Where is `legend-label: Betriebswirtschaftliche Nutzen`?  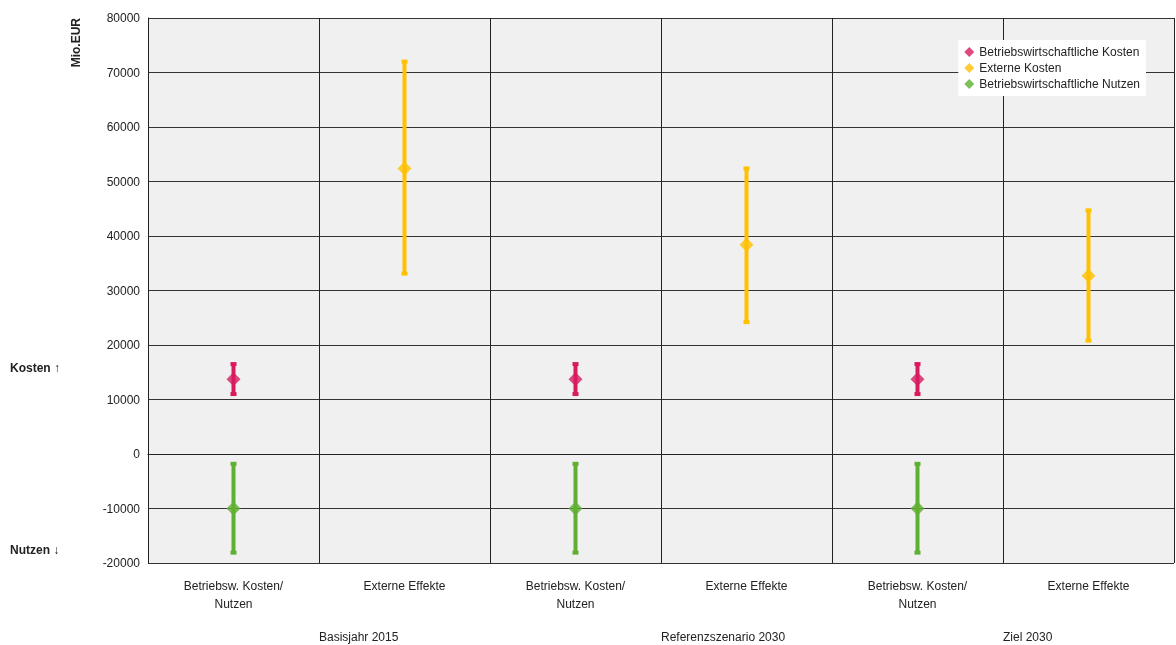
legend-label: Betriebswirtschaftliche Nutzen is located at coordinates (1059, 84).